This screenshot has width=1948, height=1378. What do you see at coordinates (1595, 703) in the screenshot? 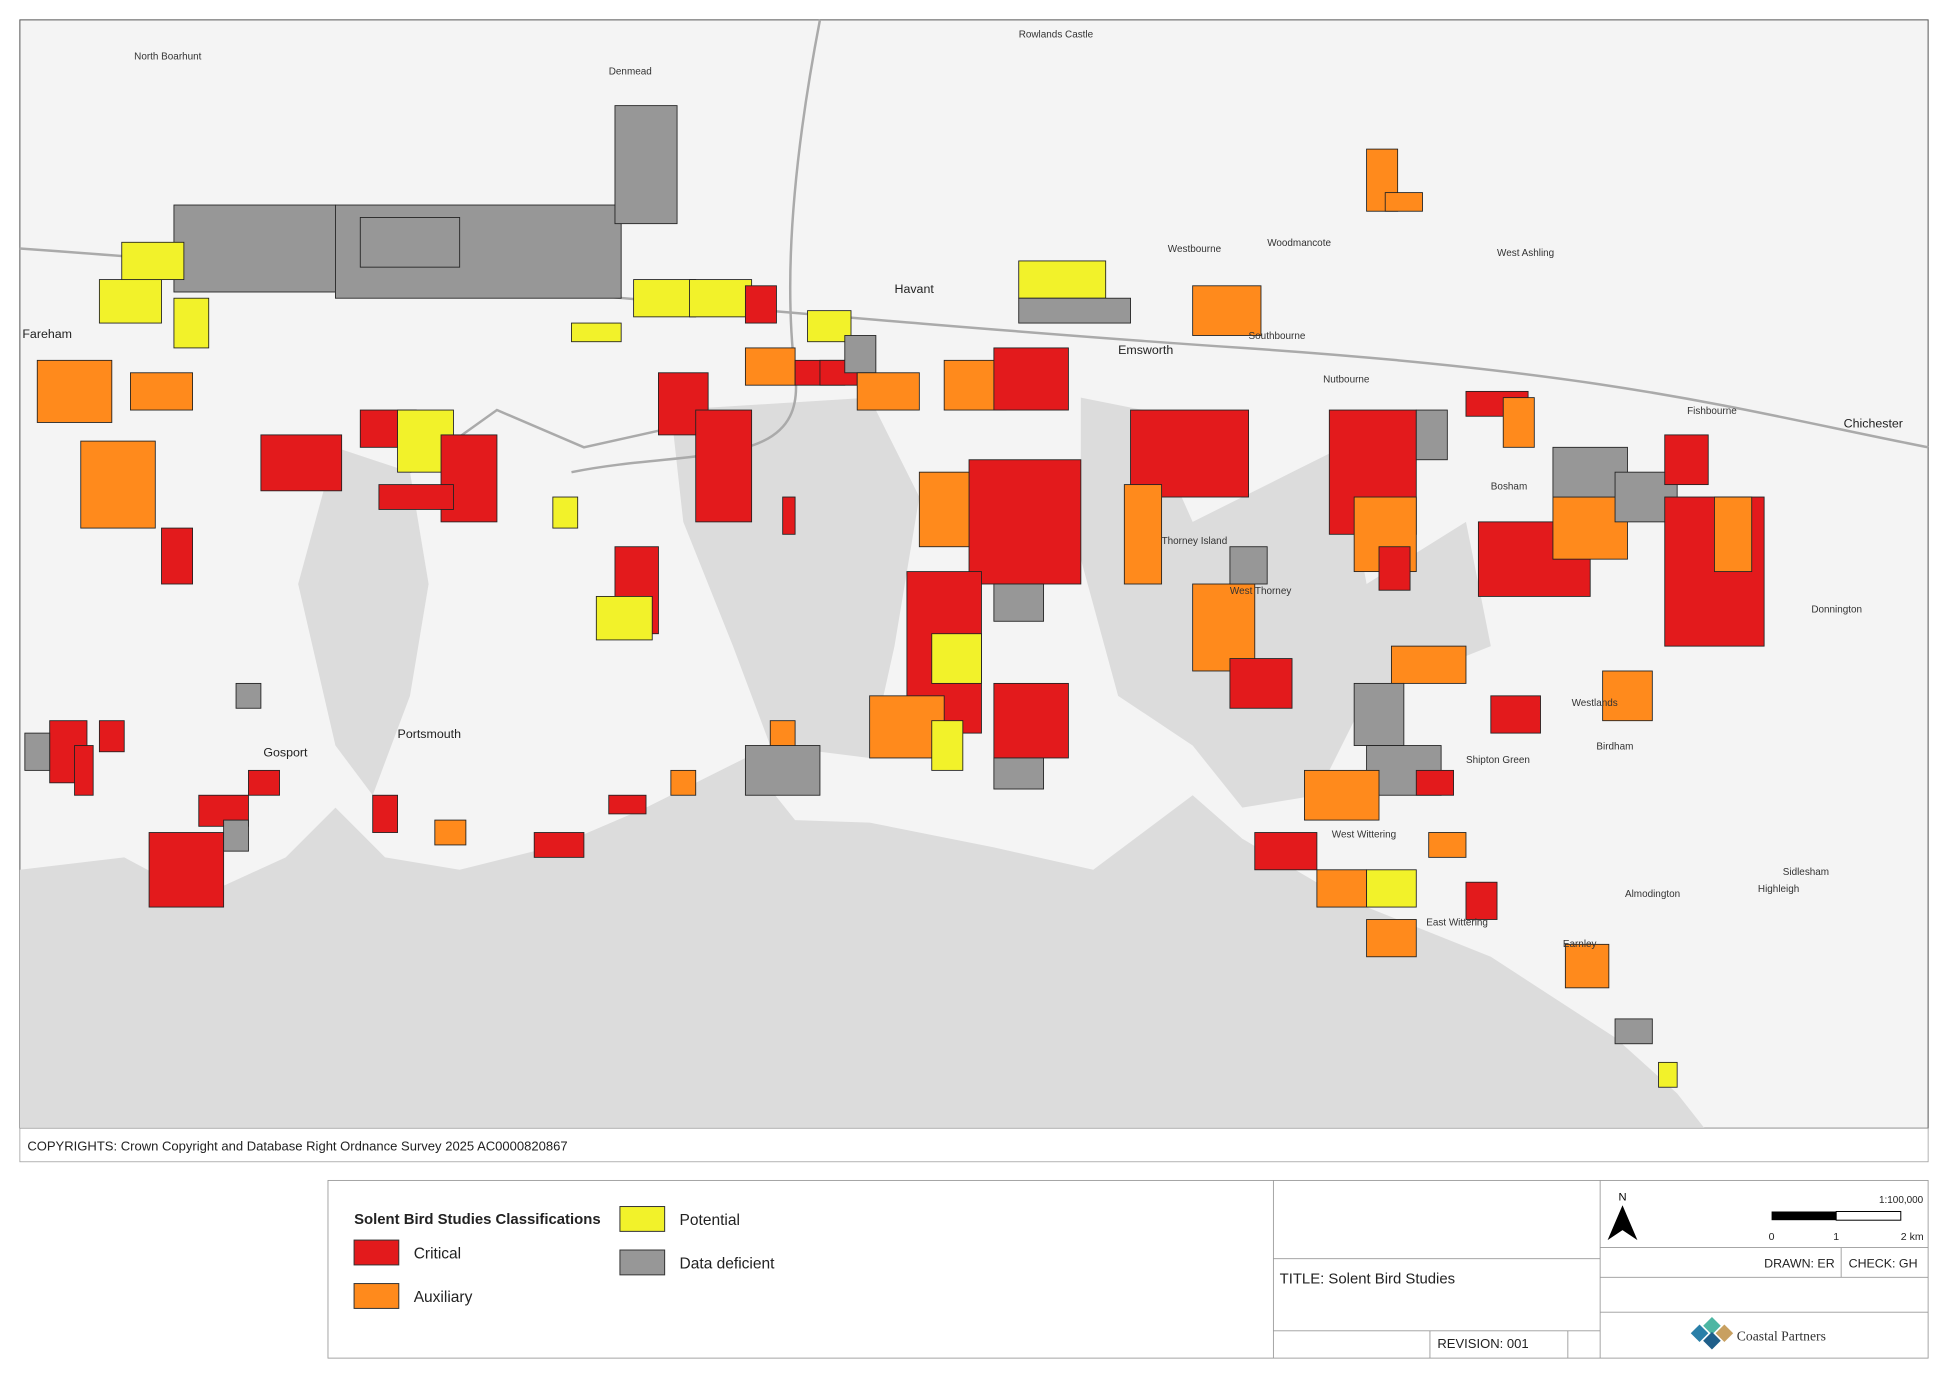
I see `place-label: Westlands` at bounding box center [1595, 703].